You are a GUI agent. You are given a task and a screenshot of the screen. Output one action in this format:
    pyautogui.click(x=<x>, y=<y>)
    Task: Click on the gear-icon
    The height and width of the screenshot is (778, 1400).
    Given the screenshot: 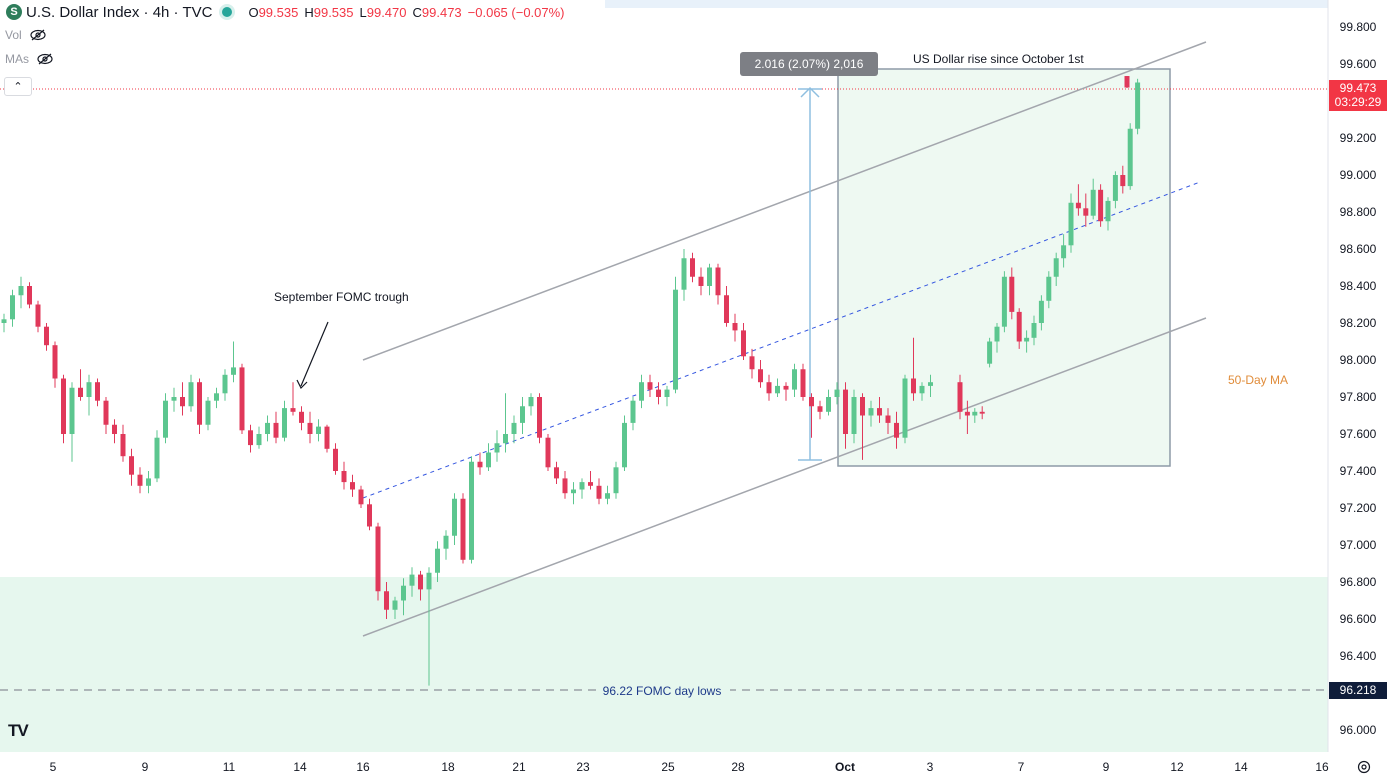 What is the action you would take?
    pyautogui.click(x=1364, y=767)
    